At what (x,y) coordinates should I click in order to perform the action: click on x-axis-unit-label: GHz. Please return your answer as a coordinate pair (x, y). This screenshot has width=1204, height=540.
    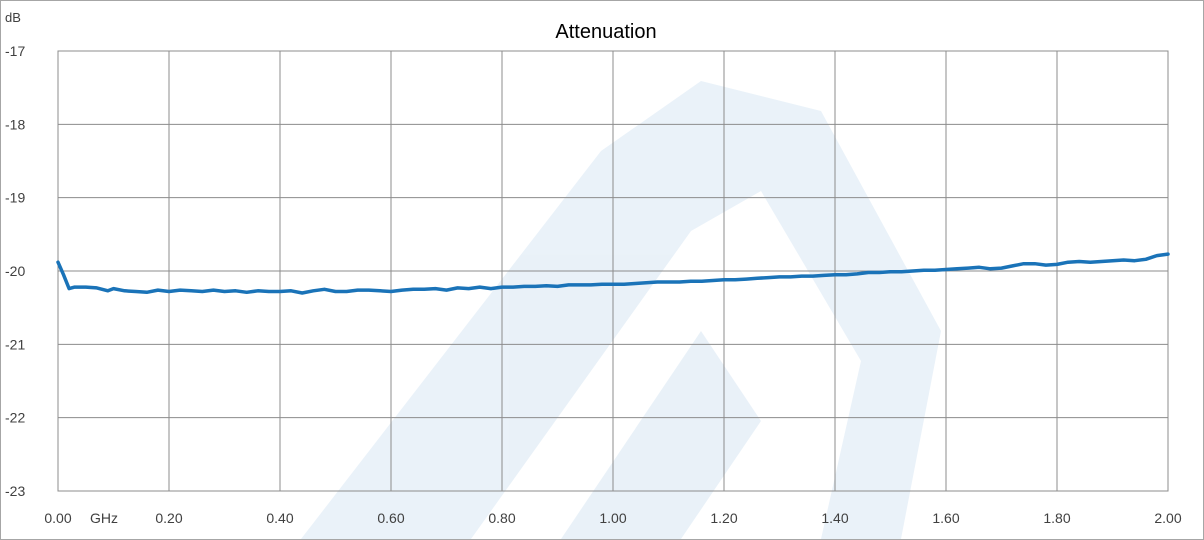
    Looking at the image, I should click on (104, 518).